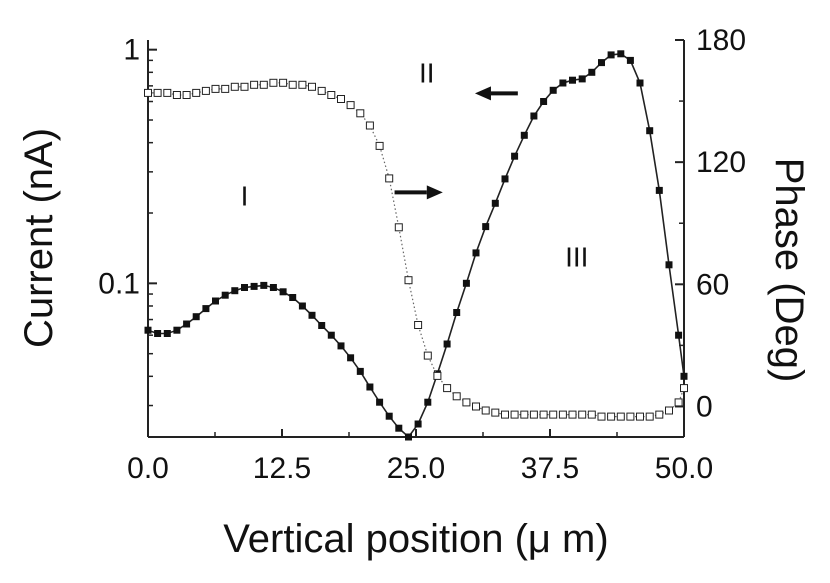  What do you see at coordinates (427, 72) in the screenshot?
I see `region-label: II` at bounding box center [427, 72].